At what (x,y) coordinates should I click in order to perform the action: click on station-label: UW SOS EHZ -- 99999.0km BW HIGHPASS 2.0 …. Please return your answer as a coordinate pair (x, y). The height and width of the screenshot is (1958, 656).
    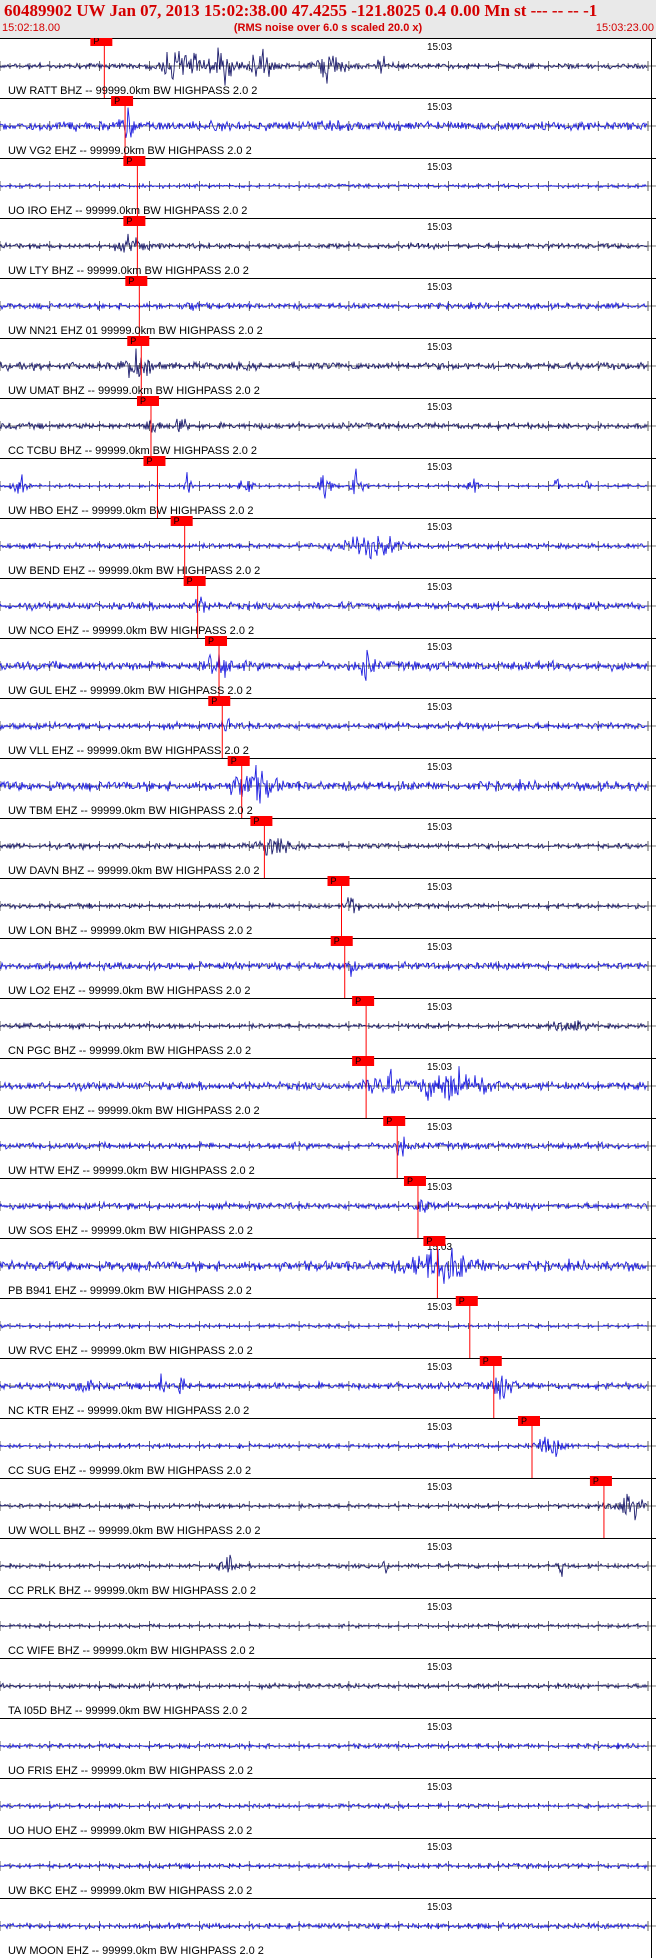
    Looking at the image, I should click on (130, 1231).